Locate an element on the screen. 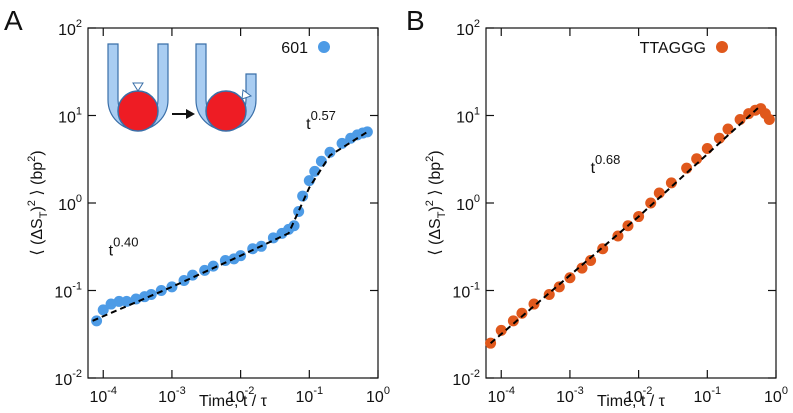 The image size is (793, 413). annotation-exponent: 0.57 is located at coordinates (323, 115).